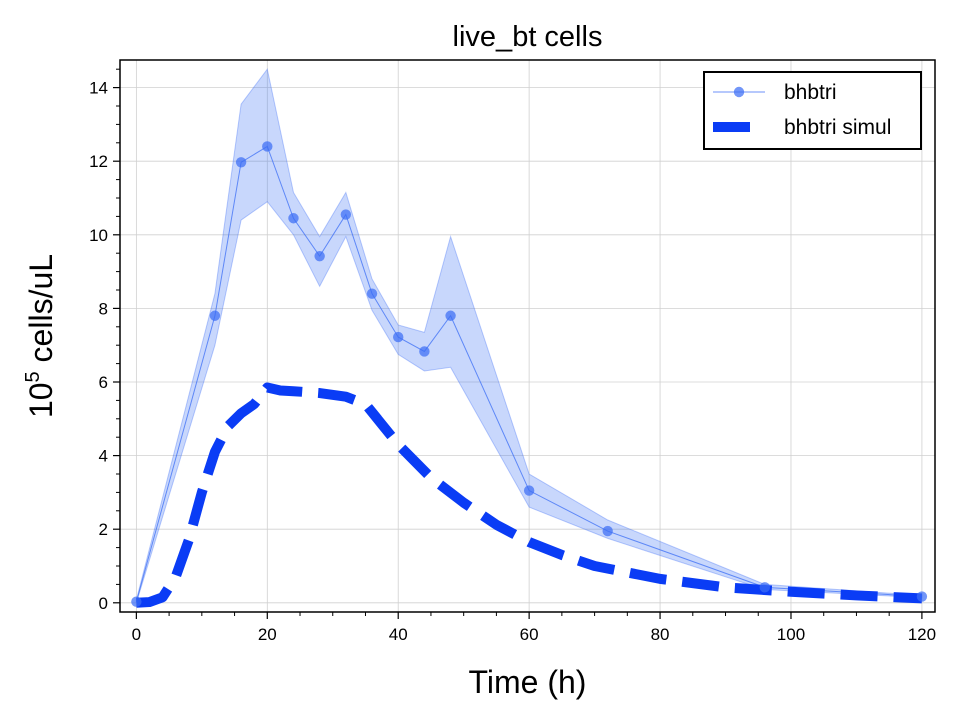  I want to click on legend-bhbtri-simul-label: bhbtri simul, so click(837, 127).